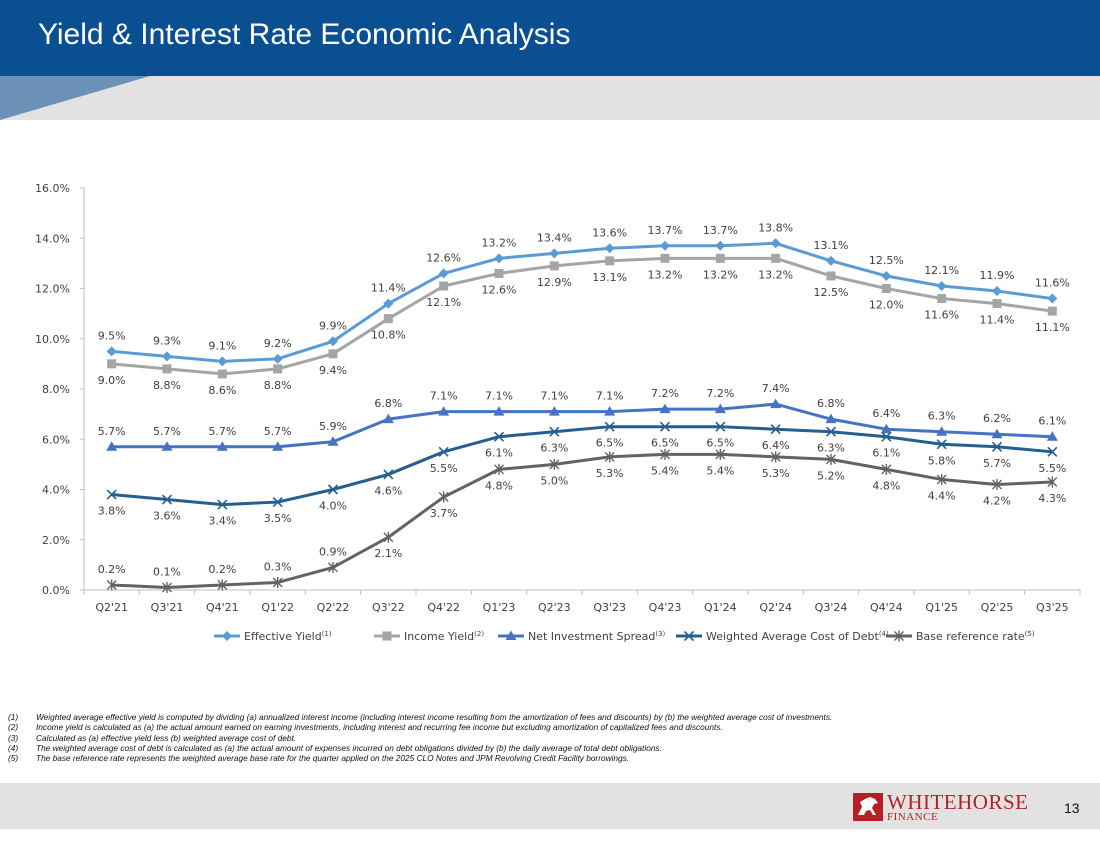 The width and height of the screenshot is (1100, 849). What do you see at coordinates (997, 320) in the screenshot?
I see `data-label: 11.4%` at bounding box center [997, 320].